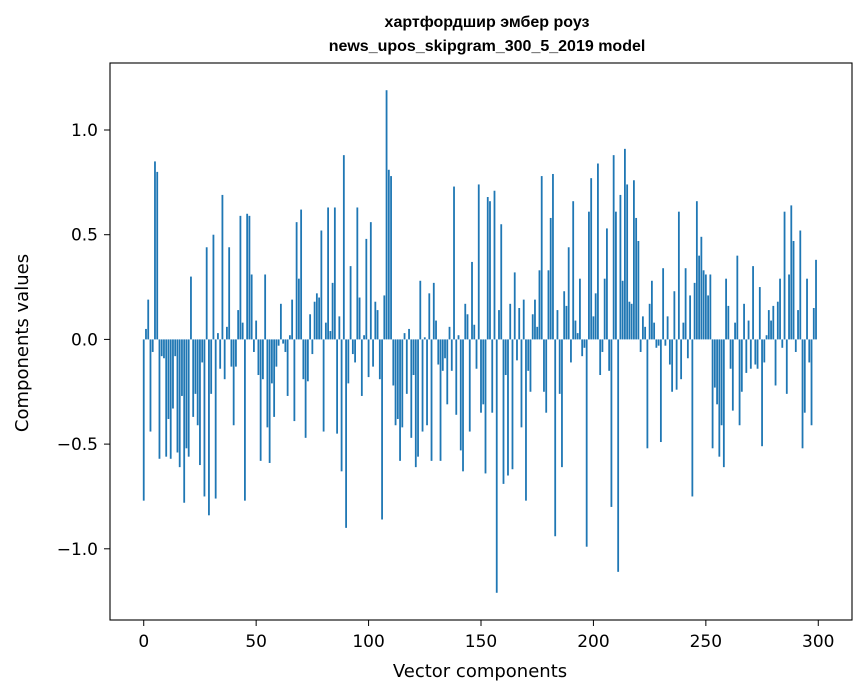  What do you see at coordinates (481, 642) in the screenshot?
I see `x-tick-label: 150` at bounding box center [481, 642].